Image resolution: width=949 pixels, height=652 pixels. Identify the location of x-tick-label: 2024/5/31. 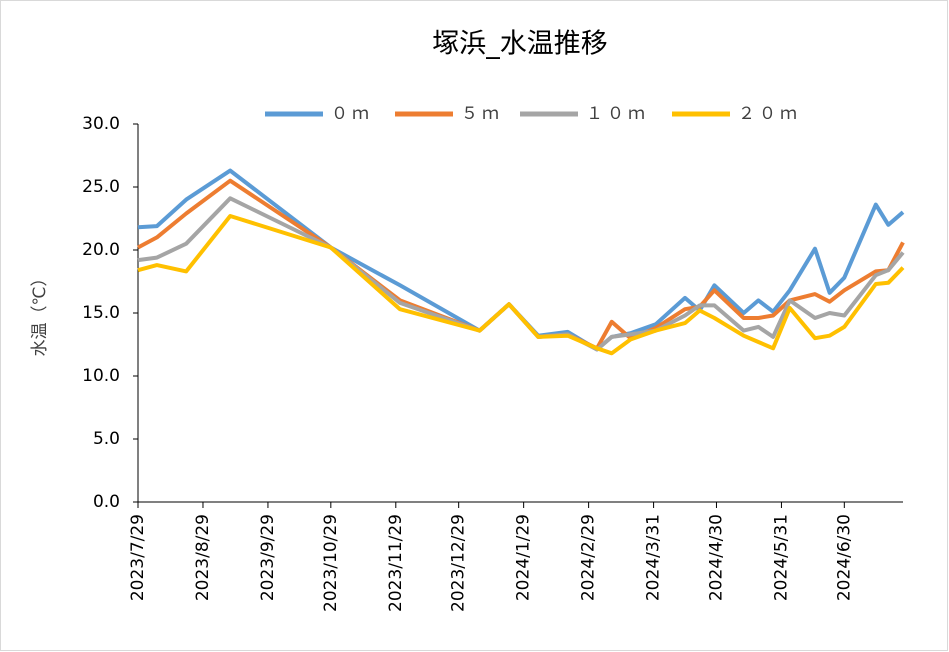
(781, 557).